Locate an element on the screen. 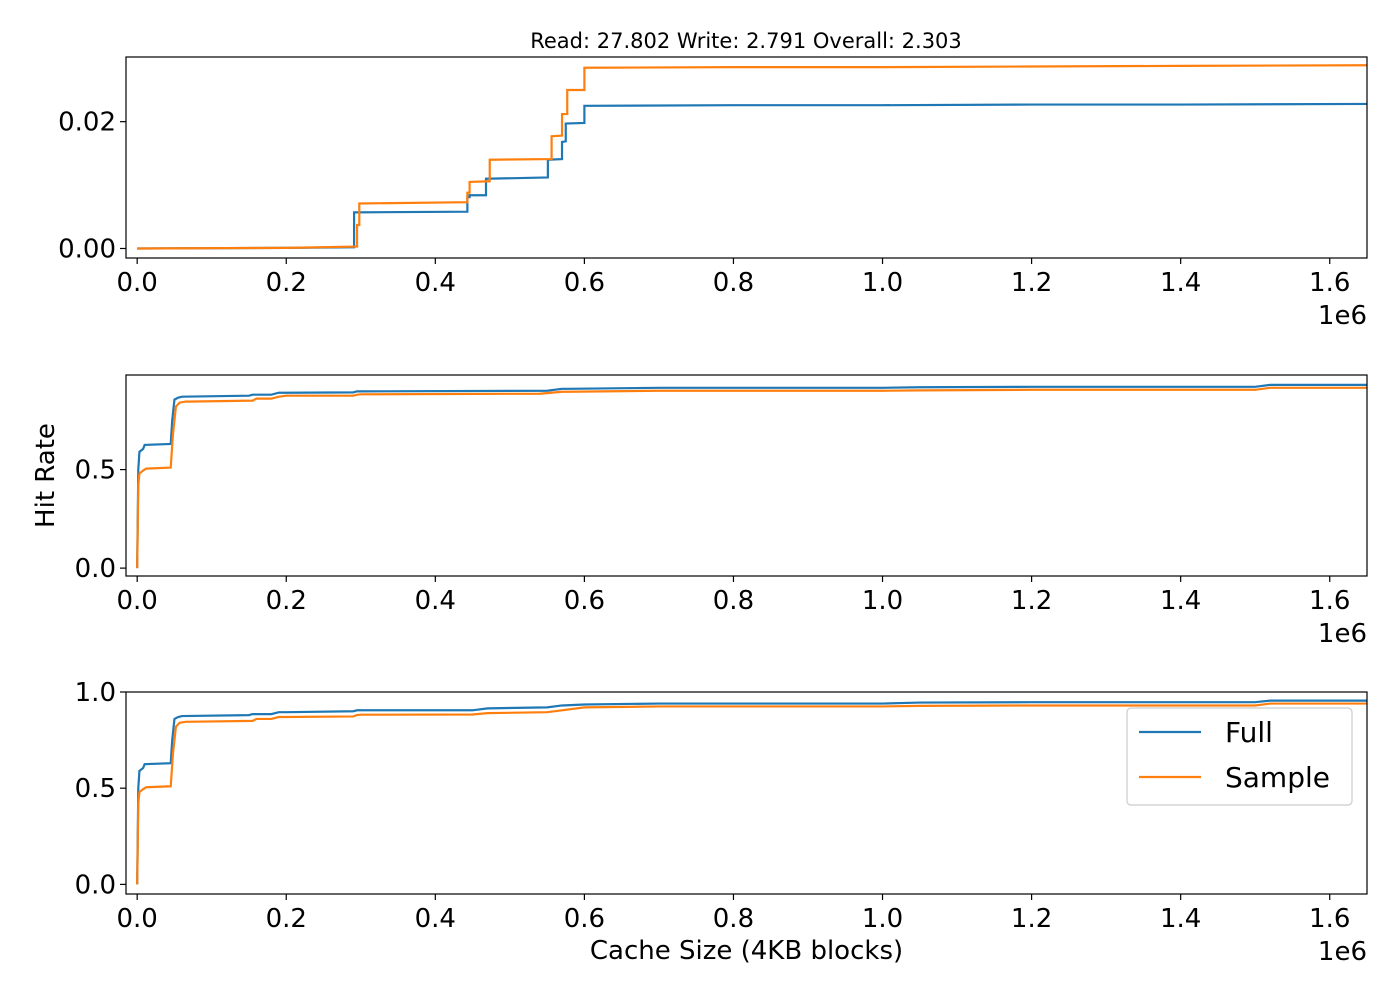 The image size is (1400, 1000). y-tick-label: 1.0 is located at coordinates (95, 693).